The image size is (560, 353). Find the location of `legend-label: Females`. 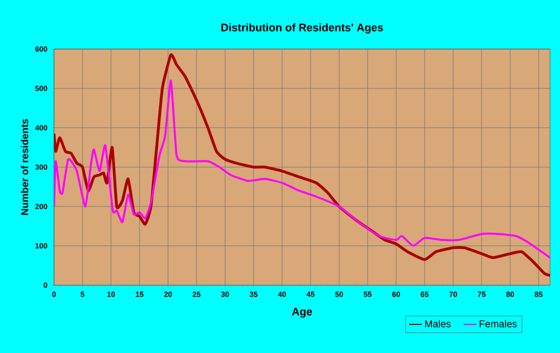

legend-label: Females is located at coordinates (498, 324).